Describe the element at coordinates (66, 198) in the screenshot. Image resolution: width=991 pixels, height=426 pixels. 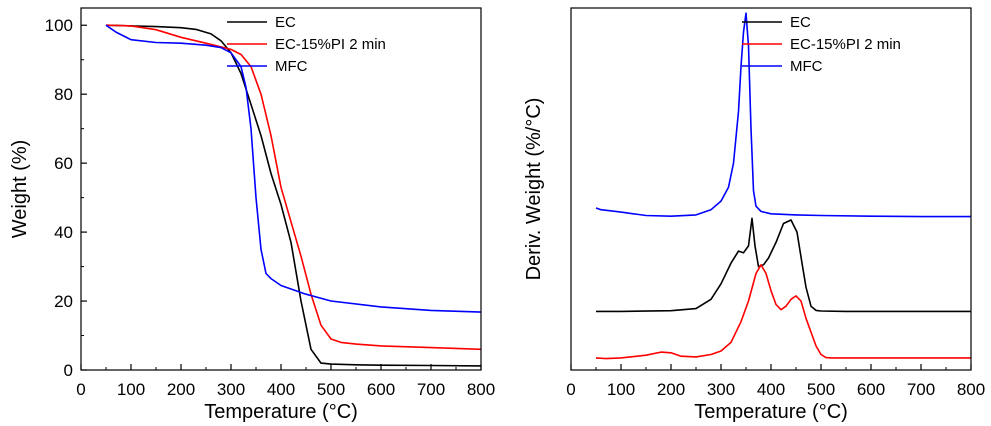
I see `y-axis: 0 20 40 60 80 100` at that location.